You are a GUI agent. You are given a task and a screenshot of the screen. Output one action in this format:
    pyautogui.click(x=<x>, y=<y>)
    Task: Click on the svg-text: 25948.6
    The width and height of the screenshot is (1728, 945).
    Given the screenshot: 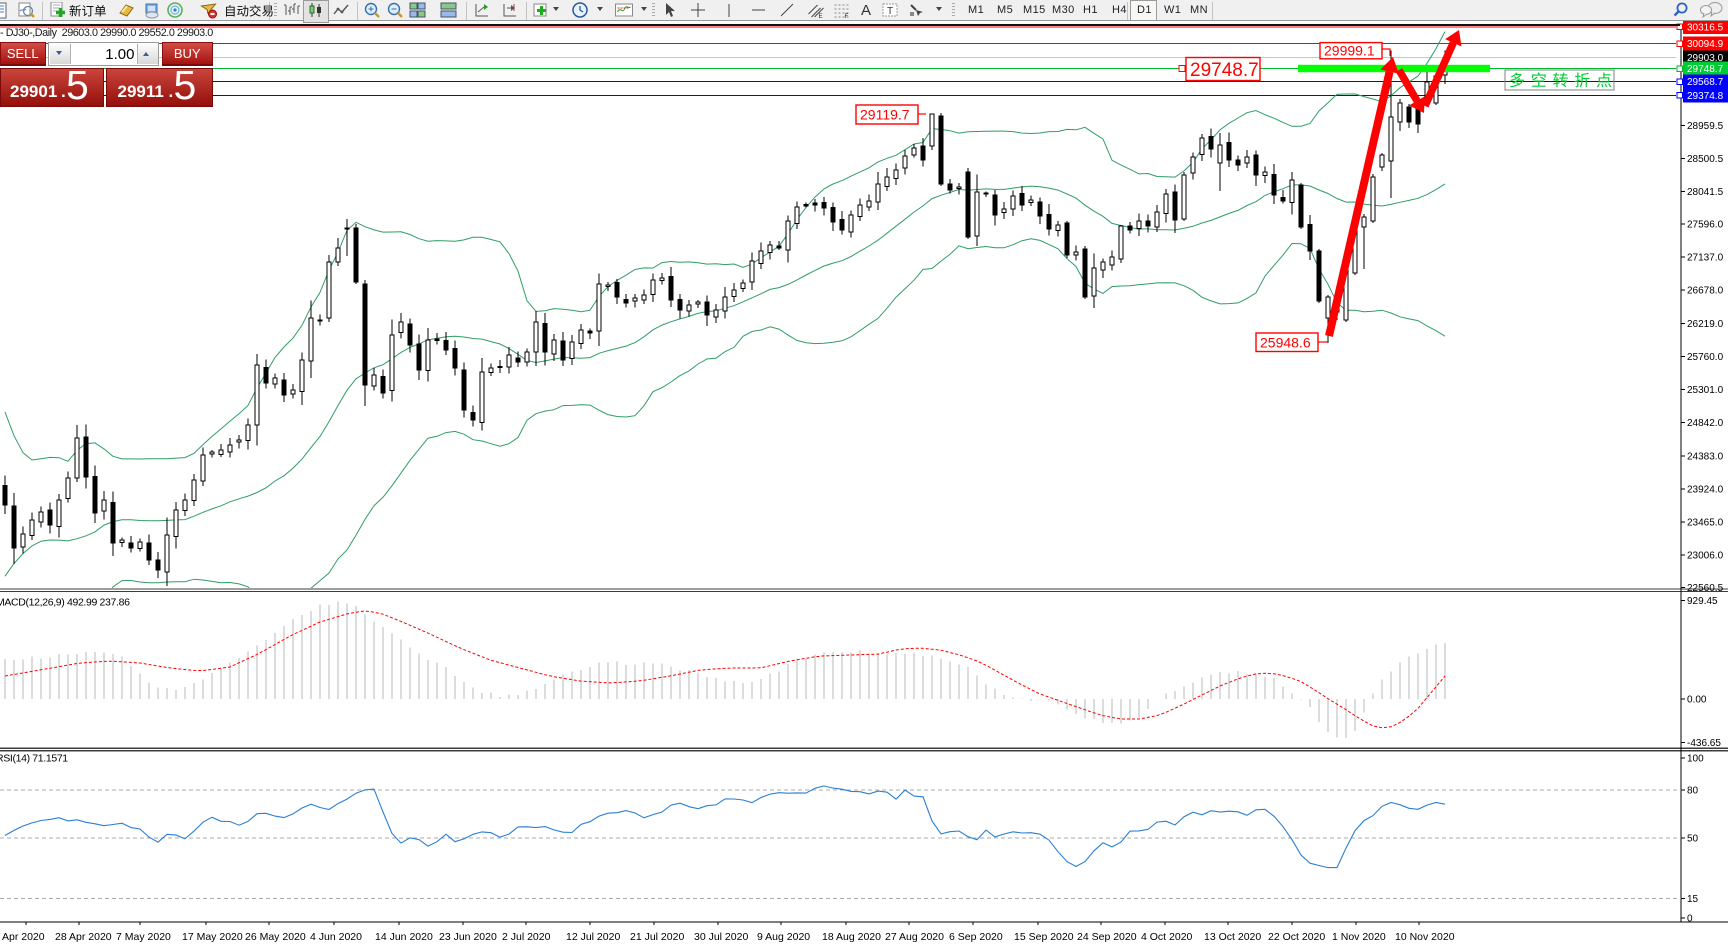 What is the action you would take?
    pyautogui.click(x=1285, y=342)
    